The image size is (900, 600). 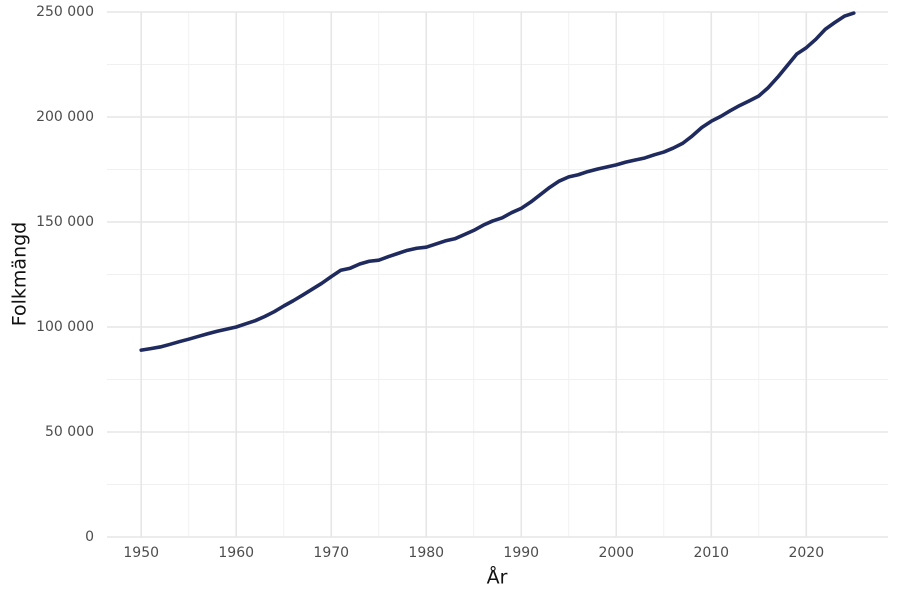 I want to click on y-tick-label: 200 000, so click(x=65, y=117).